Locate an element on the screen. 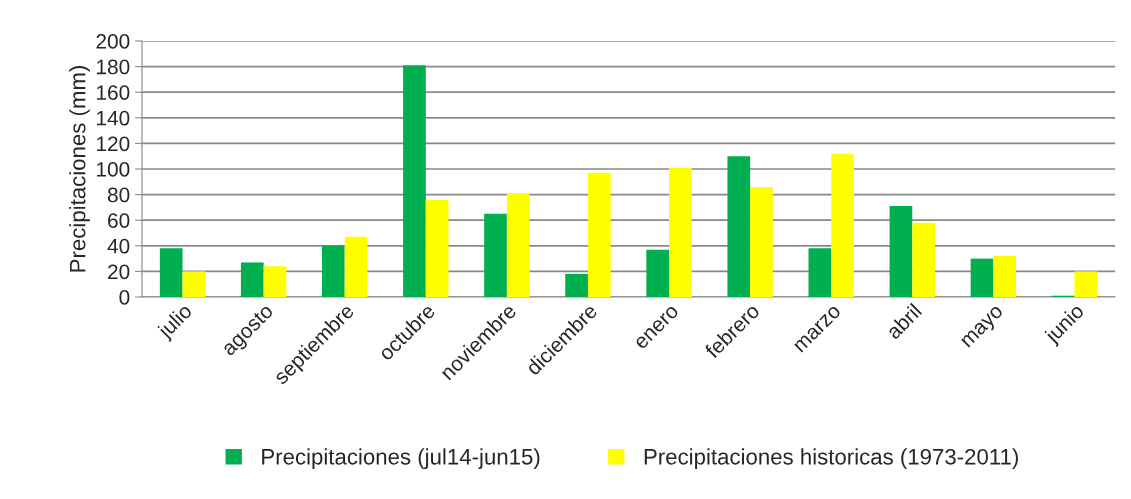 The width and height of the screenshot is (1131, 499). x-tick-label: julio is located at coordinates (175, 322).